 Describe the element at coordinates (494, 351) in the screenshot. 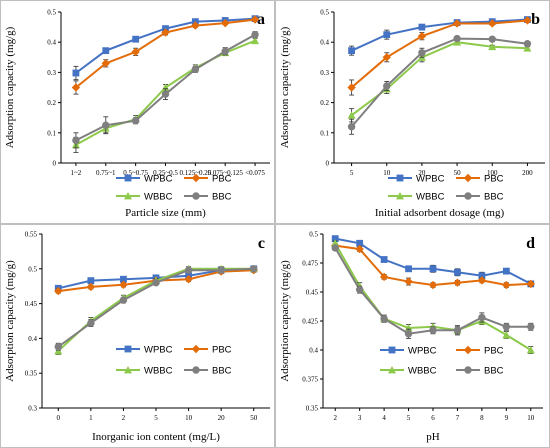

I see `legend-label: PBC` at that location.